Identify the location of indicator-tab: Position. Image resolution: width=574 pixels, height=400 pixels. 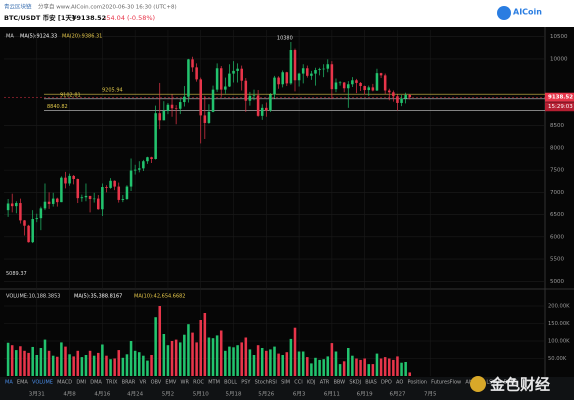
(416, 383).